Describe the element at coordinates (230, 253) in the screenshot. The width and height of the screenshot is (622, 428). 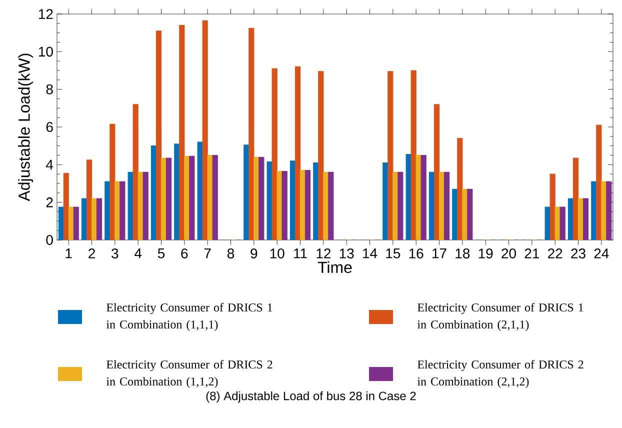
I see `x-tick-label: 8` at that location.